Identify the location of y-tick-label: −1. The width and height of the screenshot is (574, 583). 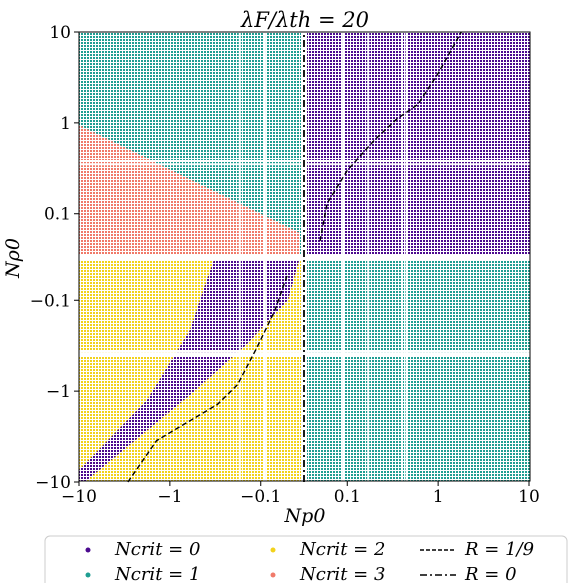
(58, 392).